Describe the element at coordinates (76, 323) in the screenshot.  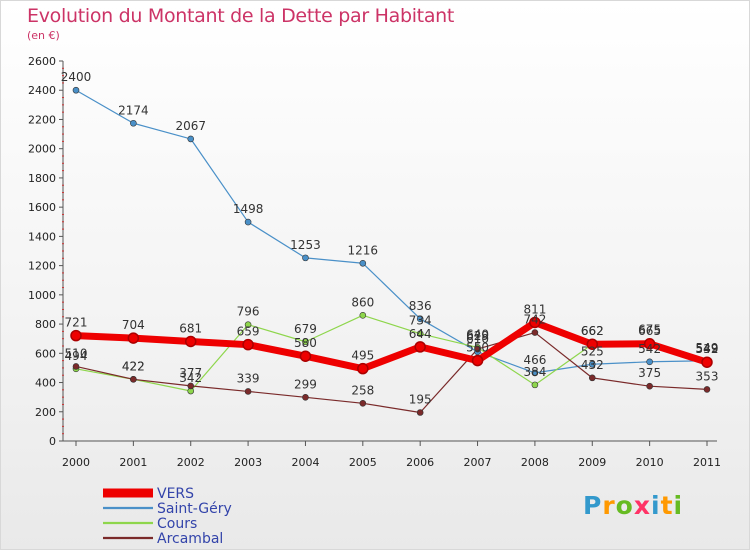
I see `data-label: 721` at that location.